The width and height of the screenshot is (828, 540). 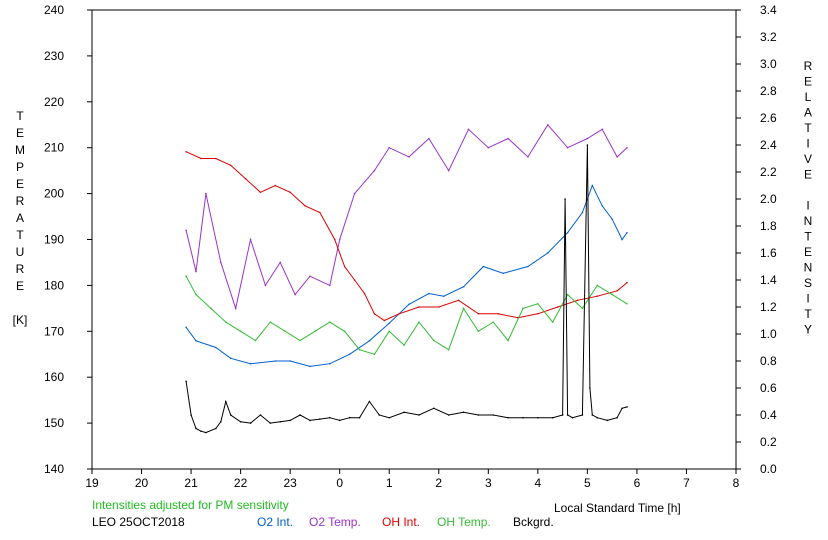 What do you see at coordinates (54, 240) in the screenshot?
I see `y-left-tick-label: 190` at bounding box center [54, 240].